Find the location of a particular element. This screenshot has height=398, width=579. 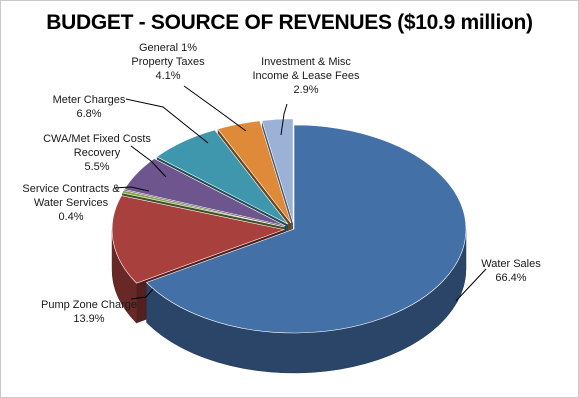

slice-label-6: Investment & Misc Income & Lease Fees 2.9% is located at coordinates (306, 76).